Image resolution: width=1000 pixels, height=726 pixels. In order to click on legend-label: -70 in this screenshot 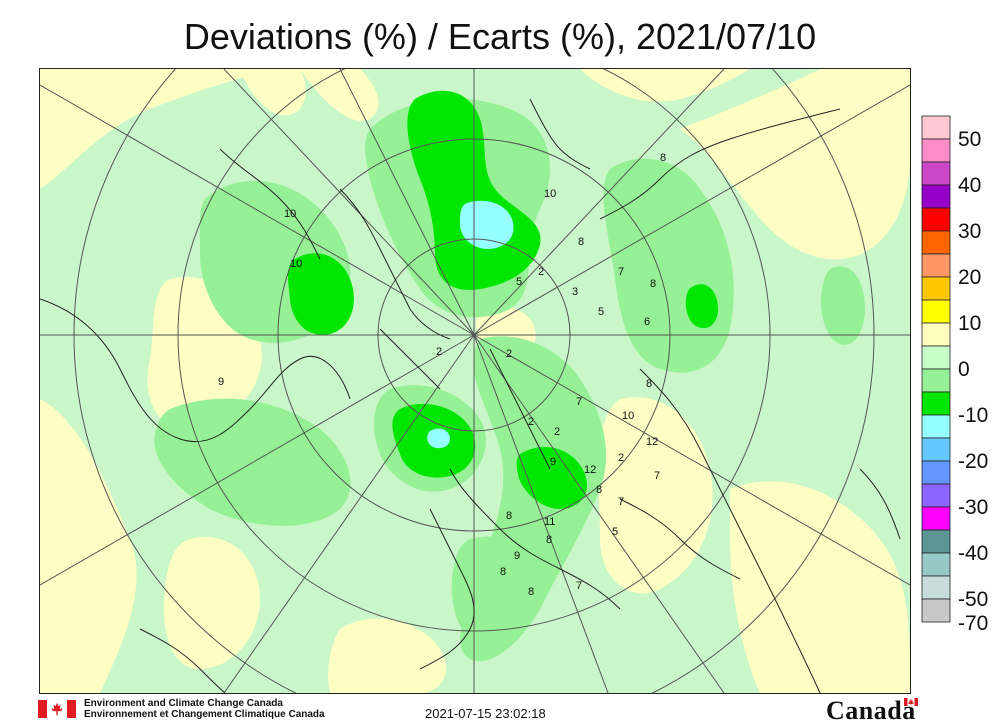, I will do `click(973, 623)`.